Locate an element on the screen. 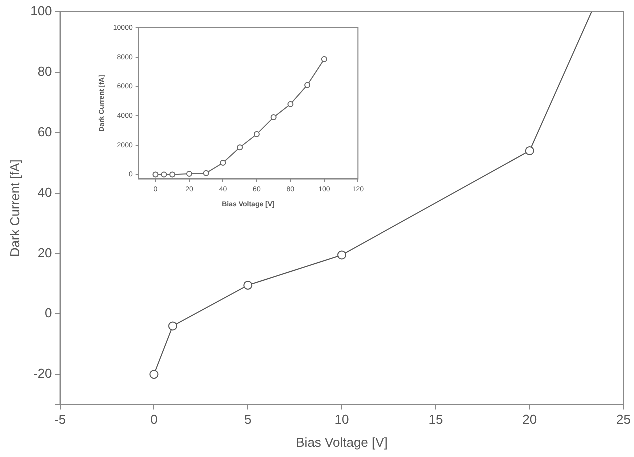 This screenshot has height=457, width=634. x-tick-label: 0 is located at coordinates (154, 420).